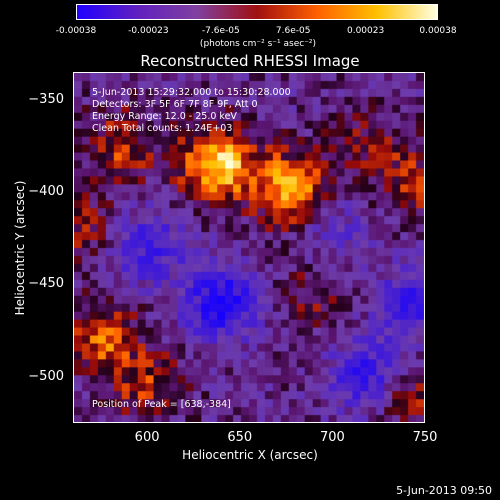 The image size is (500, 500). What do you see at coordinates (250, 455) in the screenshot?
I see `x-axis-label: Heliocentric X (arcsec)` at bounding box center [250, 455].